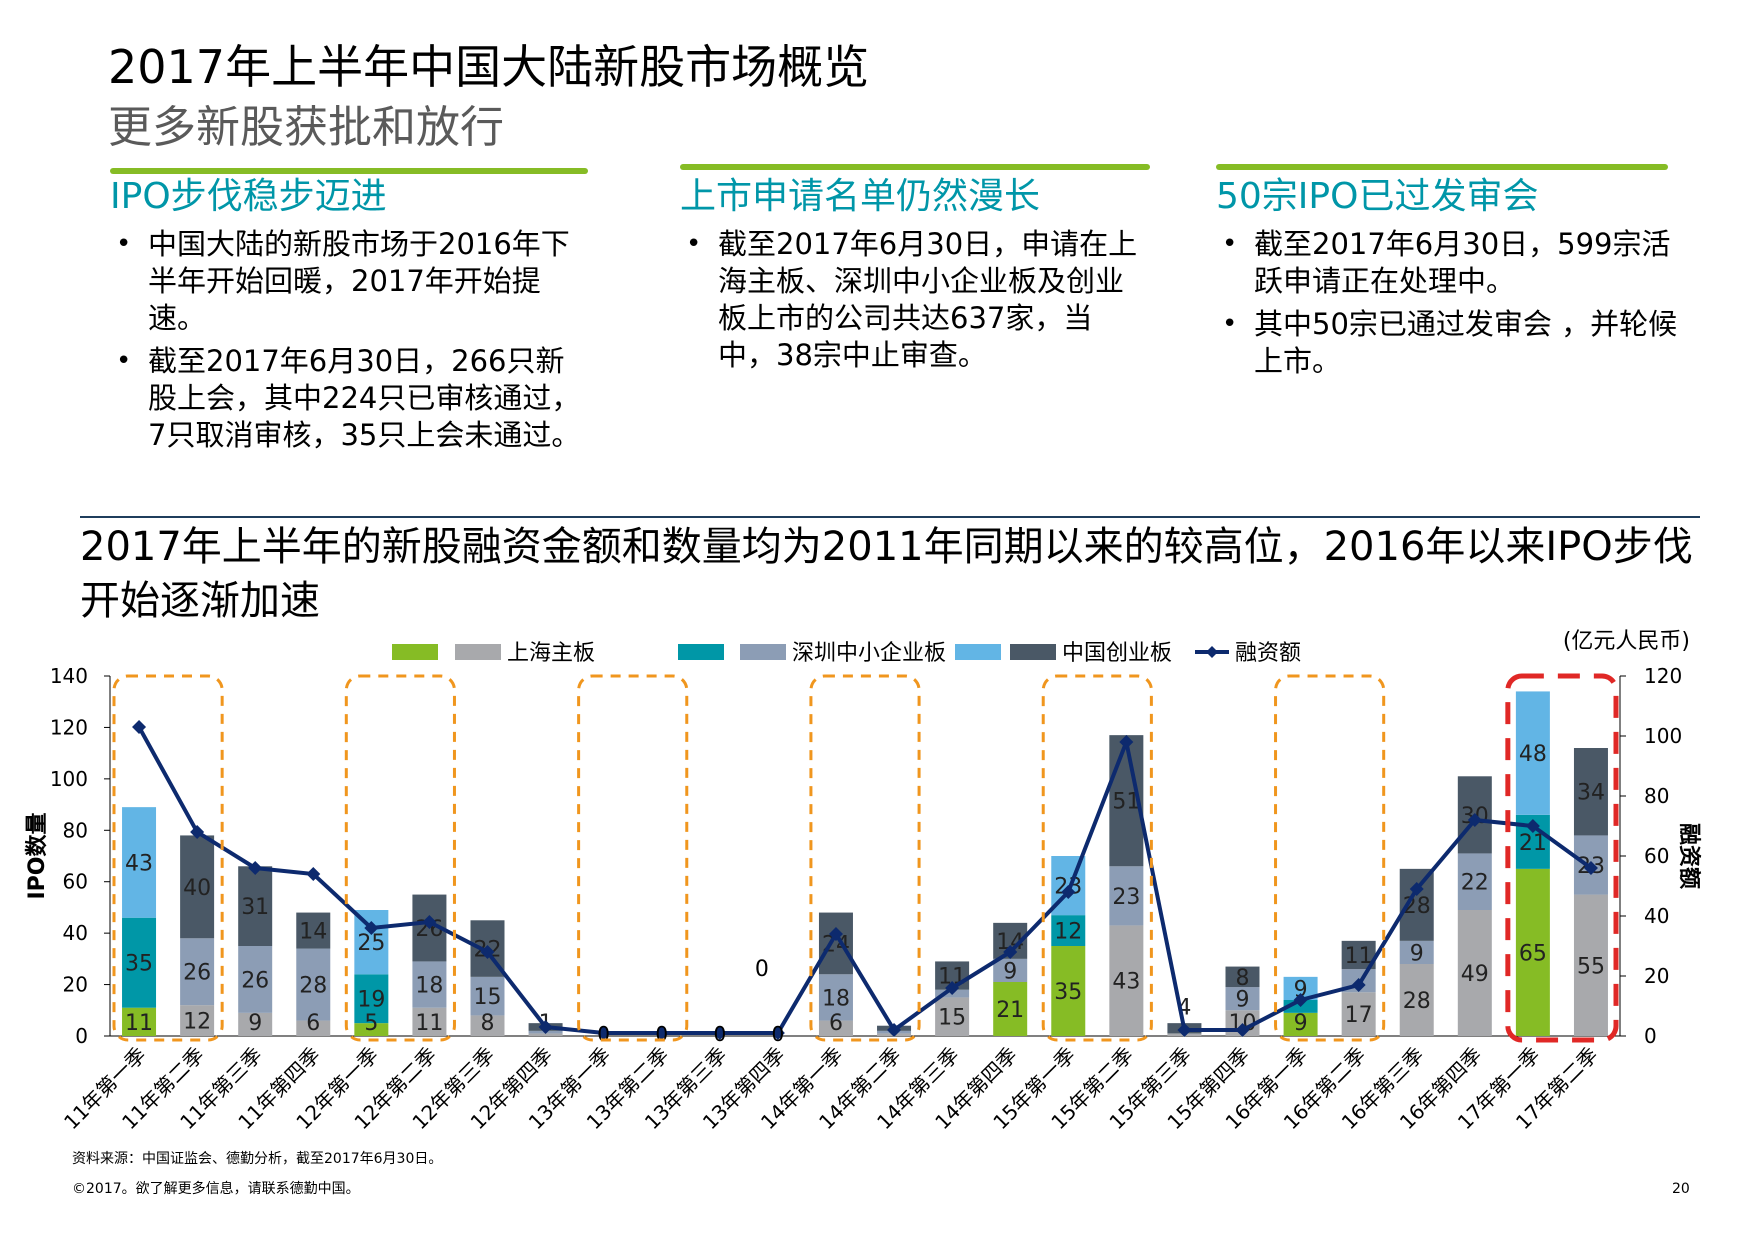 The height and width of the screenshot is (1240, 1754). What do you see at coordinates (1010, 1010) in the screenshot?
I see `bar-value-label: 21` at bounding box center [1010, 1010].